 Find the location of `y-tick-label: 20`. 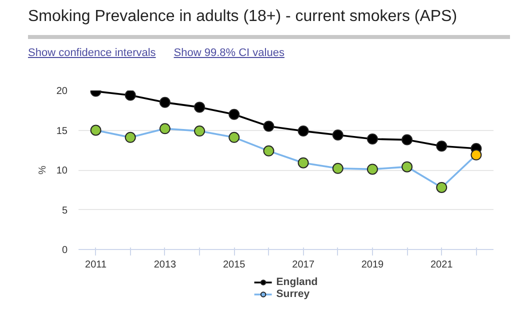

y-tick-label: 20 is located at coordinates (62, 91).